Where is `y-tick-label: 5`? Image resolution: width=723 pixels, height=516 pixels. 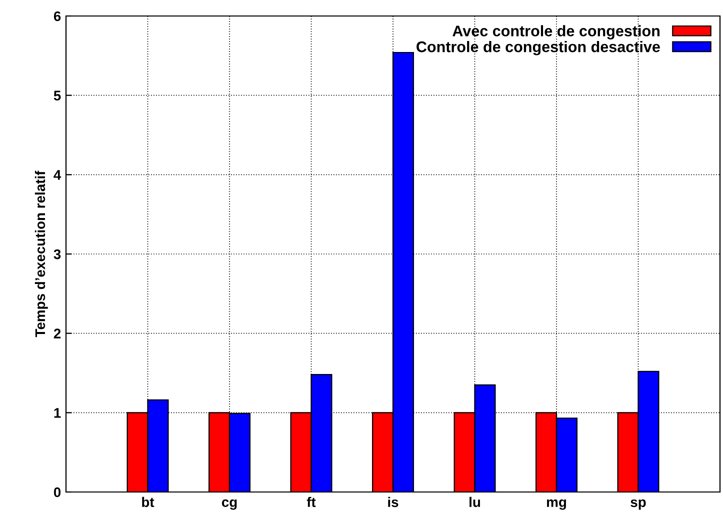 y-tick-label: 5 is located at coordinates (57, 95).